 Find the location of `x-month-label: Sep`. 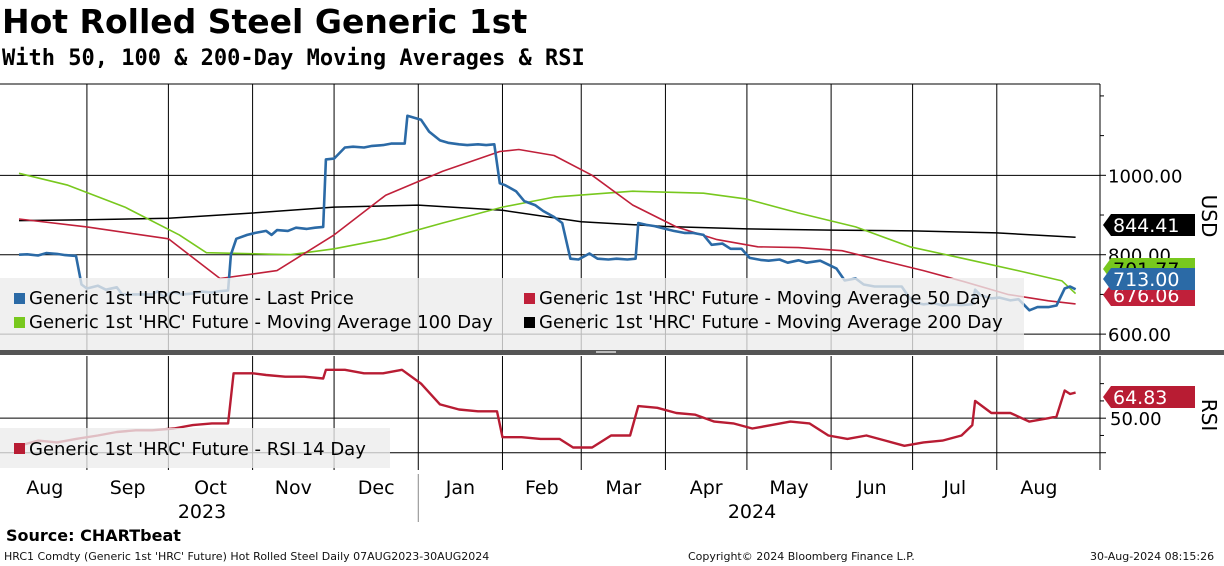

x-month-label: Sep is located at coordinates (128, 488).